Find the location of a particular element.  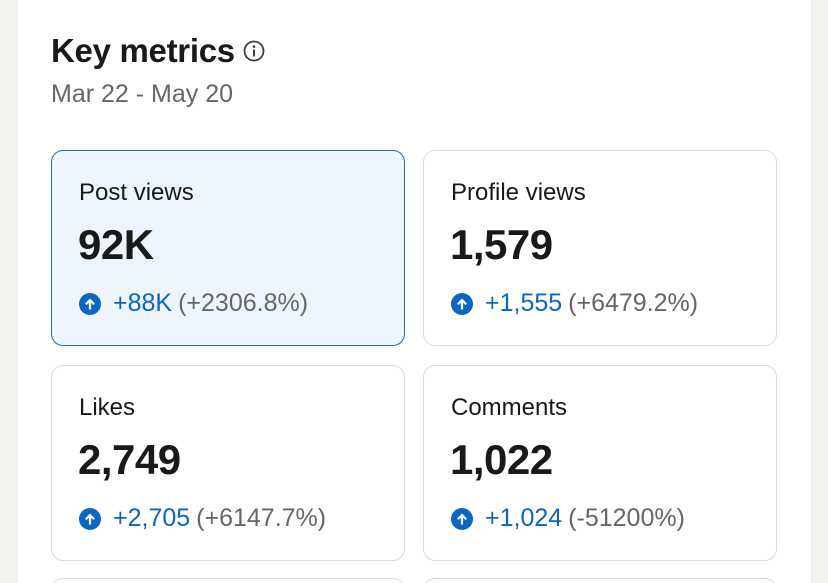

metric-delta: +88K is located at coordinates (143, 303).